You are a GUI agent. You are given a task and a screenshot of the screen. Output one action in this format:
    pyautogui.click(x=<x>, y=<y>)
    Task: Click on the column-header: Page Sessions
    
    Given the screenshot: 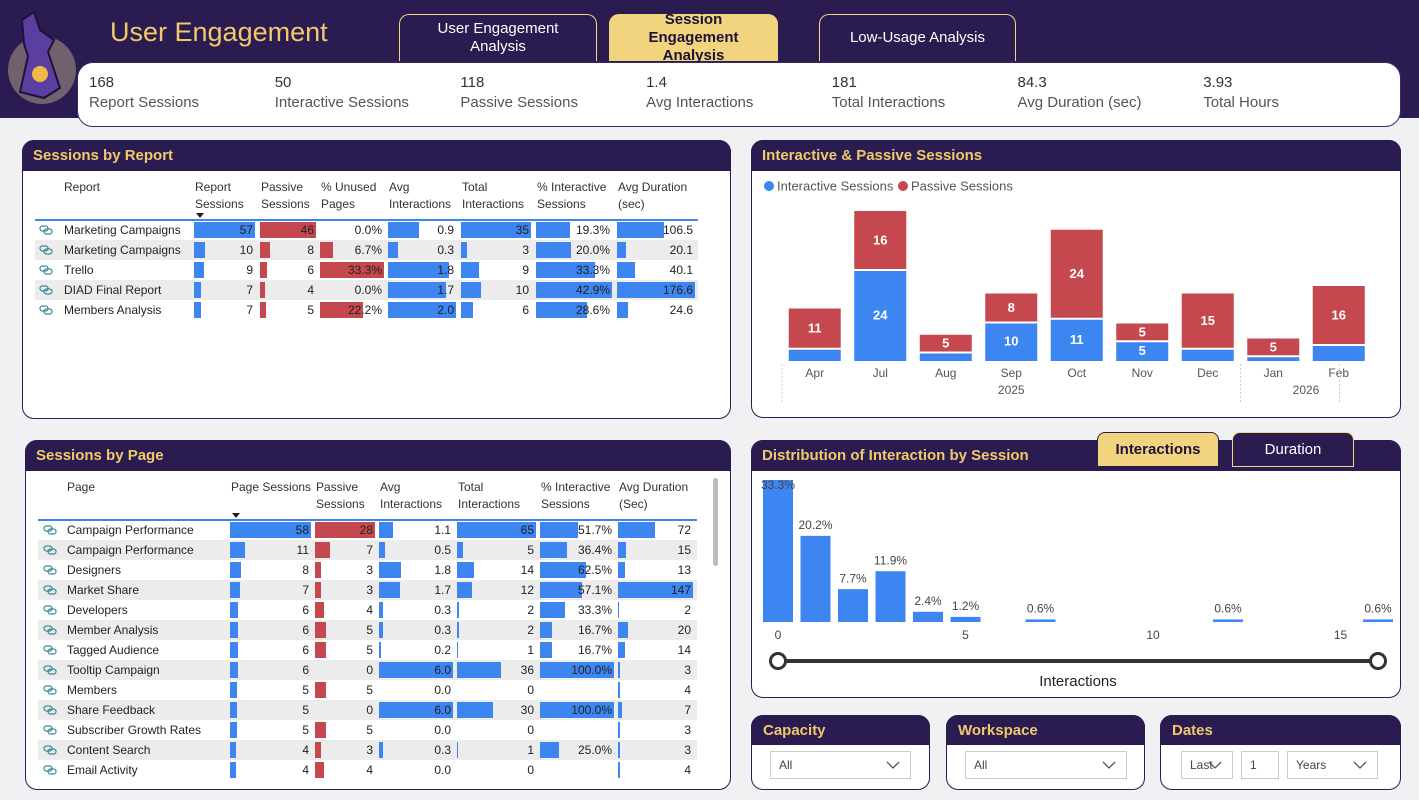 What is the action you would take?
    pyautogui.click(x=271, y=487)
    